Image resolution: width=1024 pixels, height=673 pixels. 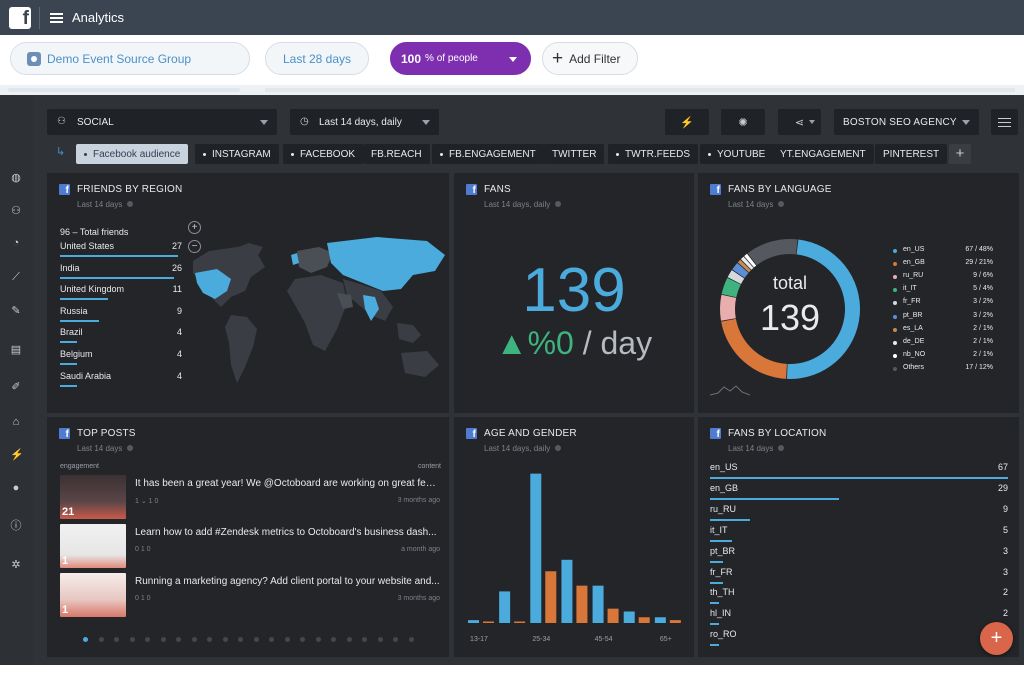 What do you see at coordinates (194, 227) in the screenshot?
I see `zoom-in-button: +` at bounding box center [194, 227].